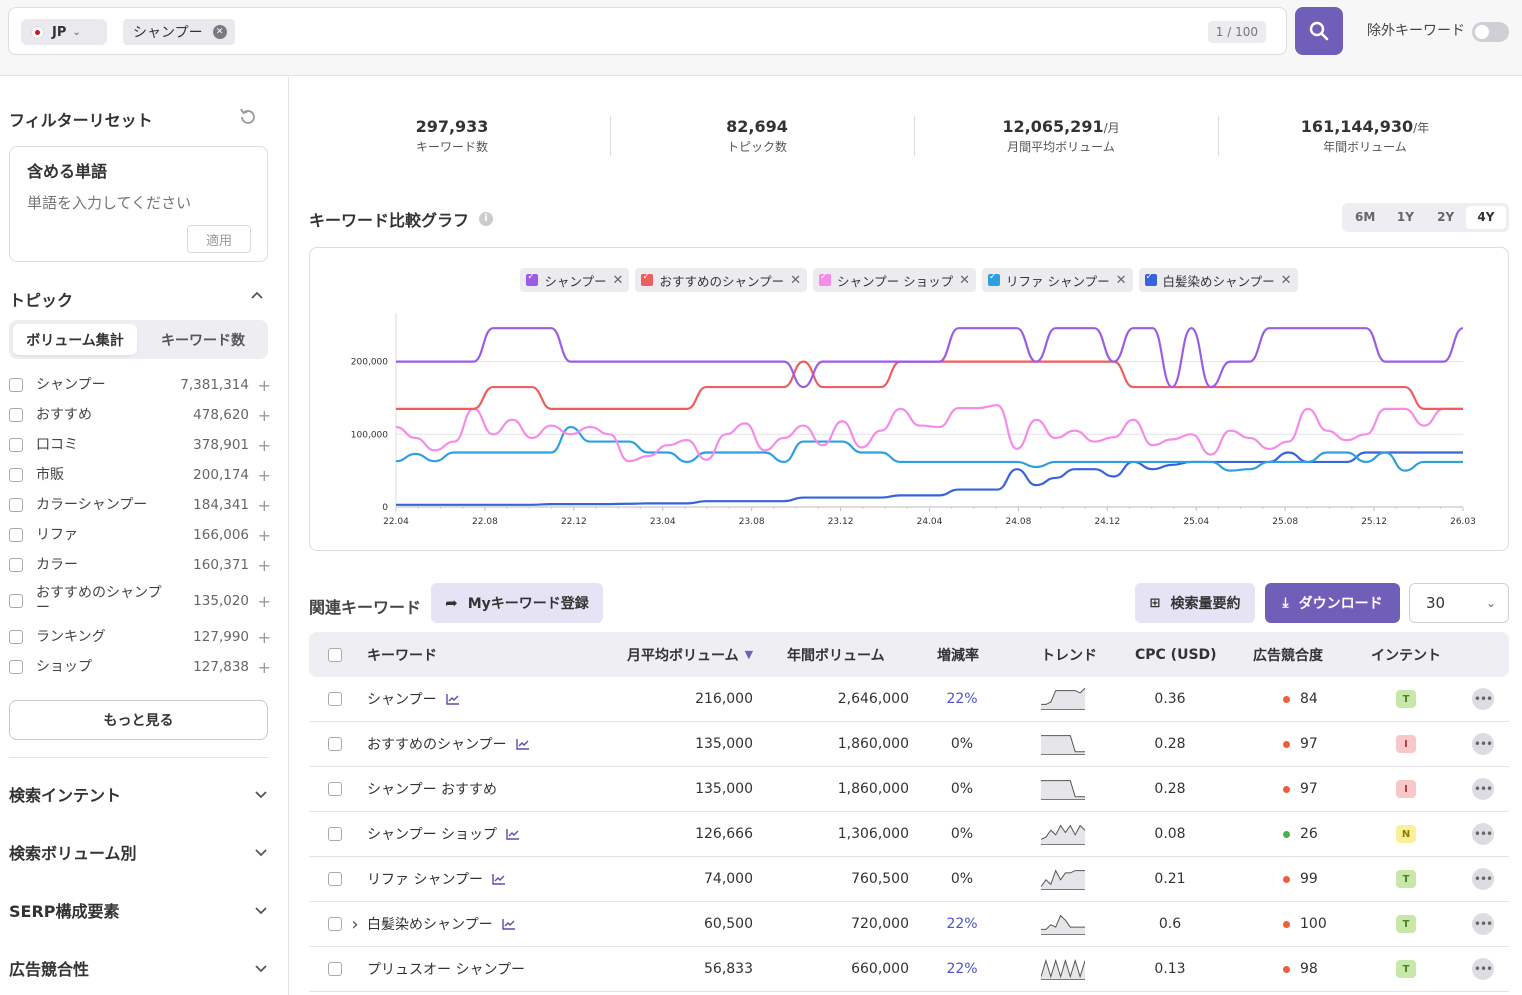 This screenshot has height=995, width=1522. I want to click on accordion-0: 検索インテント, so click(138, 794).